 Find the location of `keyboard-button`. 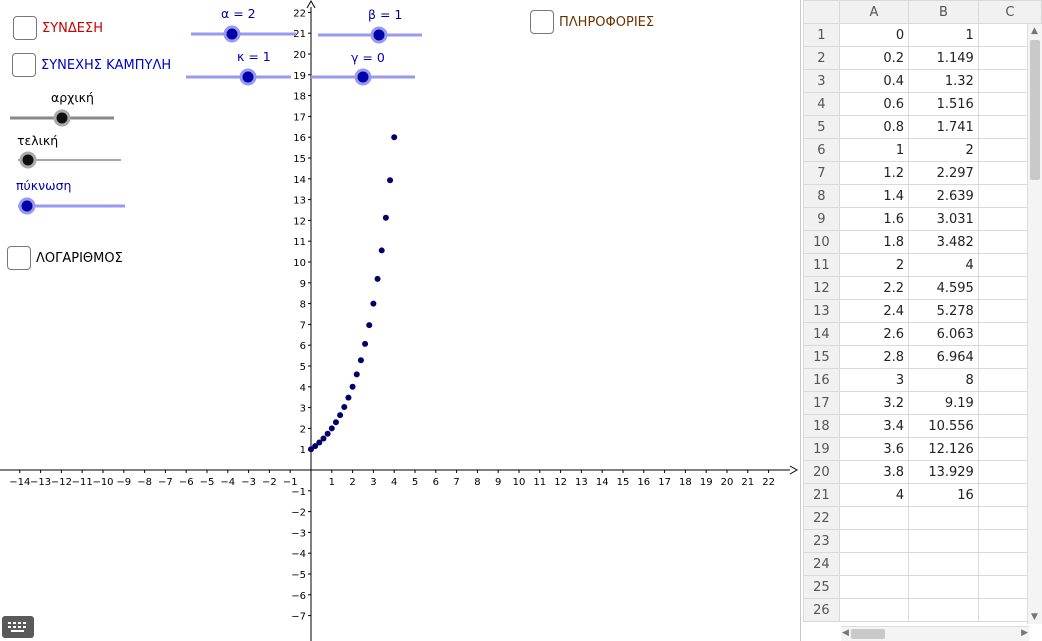

keyboard-button is located at coordinates (18, 627).